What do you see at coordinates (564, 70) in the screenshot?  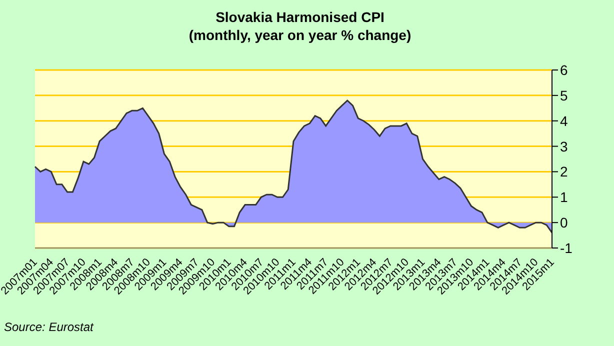 I see `y-tick-label: 6` at bounding box center [564, 70].